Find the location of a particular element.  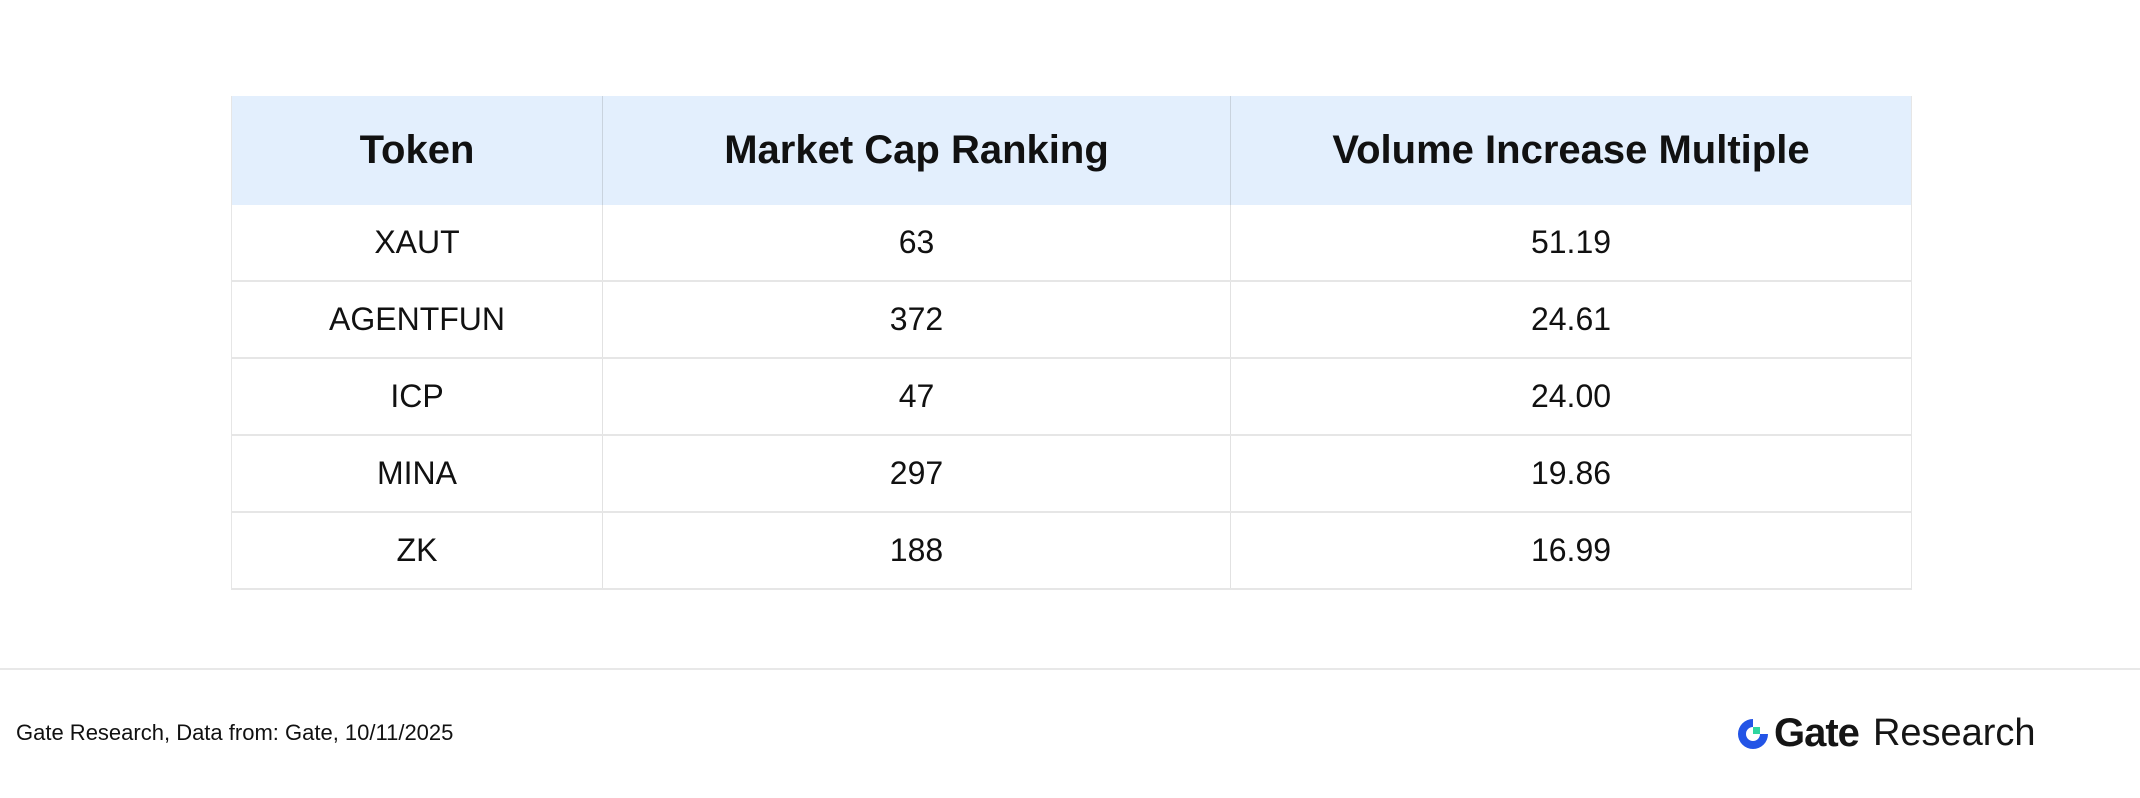

cell-rank: 188 is located at coordinates (916, 551).